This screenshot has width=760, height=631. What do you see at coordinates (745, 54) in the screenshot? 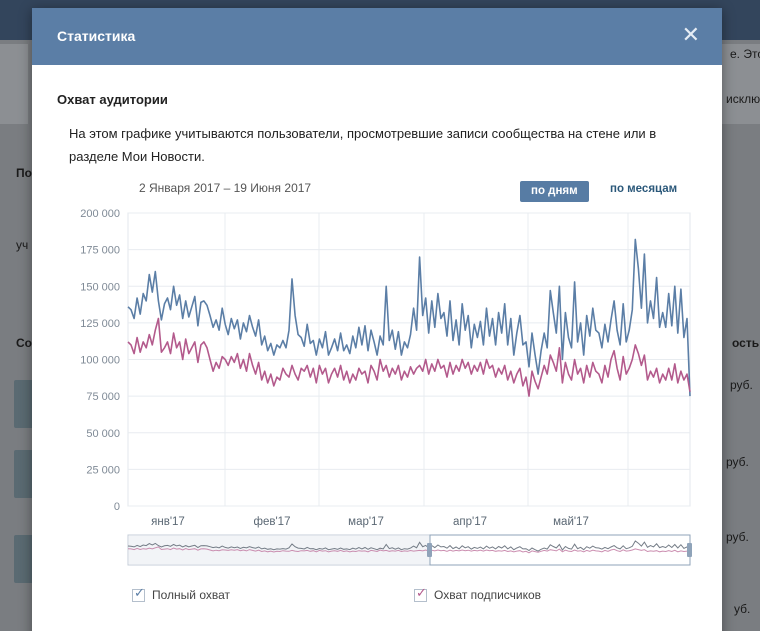
I see `background-text: е. Это` at bounding box center [745, 54].